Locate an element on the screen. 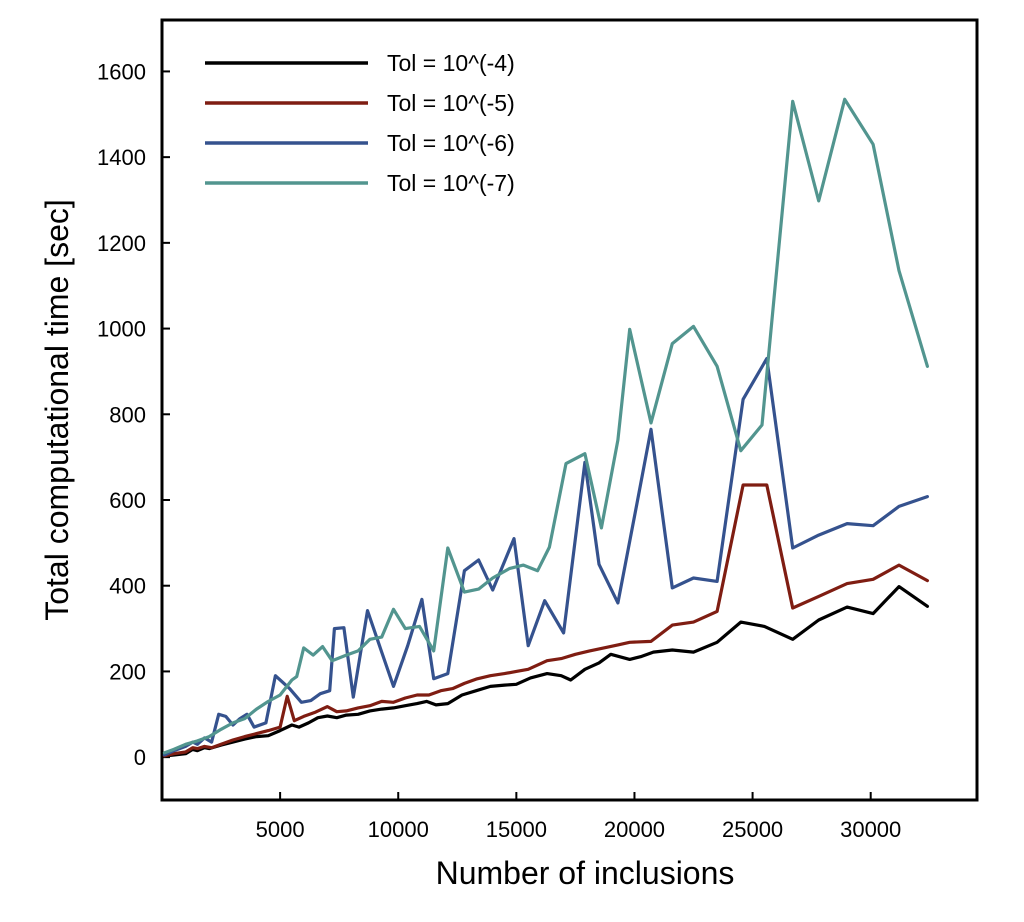 The width and height of the screenshot is (1024, 922). y-tick-label: 1000 is located at coordinates (121, 329).